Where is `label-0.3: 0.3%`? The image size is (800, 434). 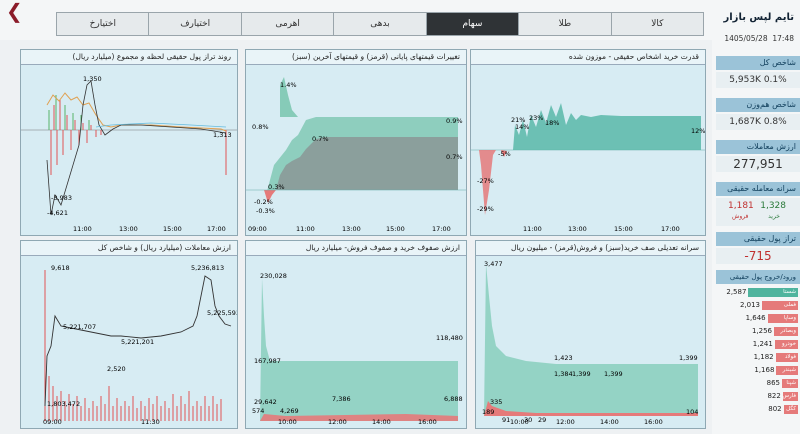
label-0.3: 0.3% is located at coordinates (276, 187).